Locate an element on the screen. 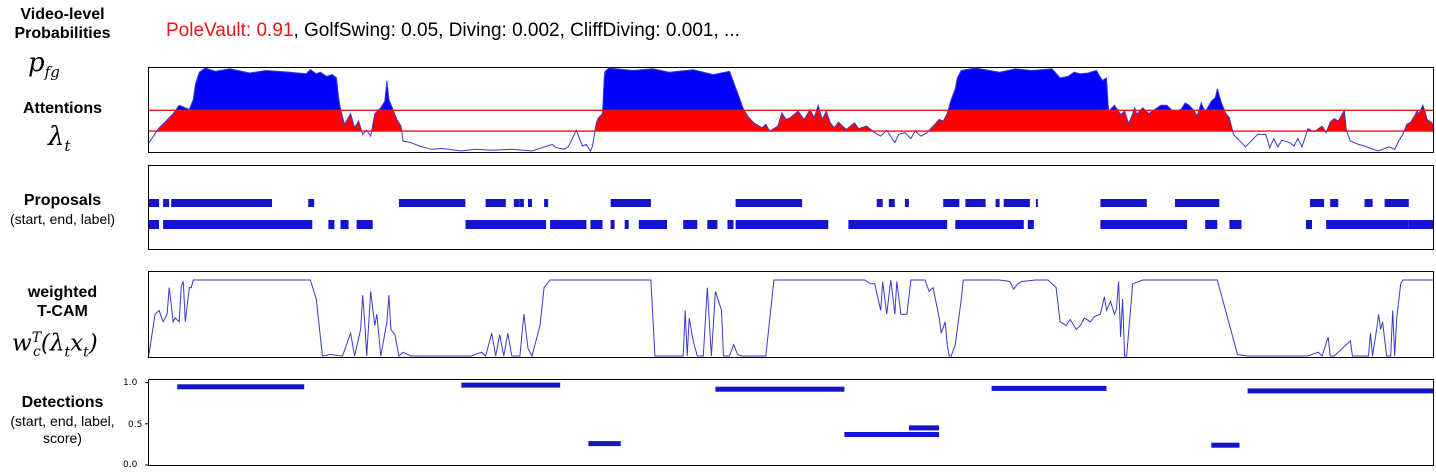 This screenshot has width=1436, height=472. wtcam-label: weighted T-CAM is located at coordinates (62, 302).